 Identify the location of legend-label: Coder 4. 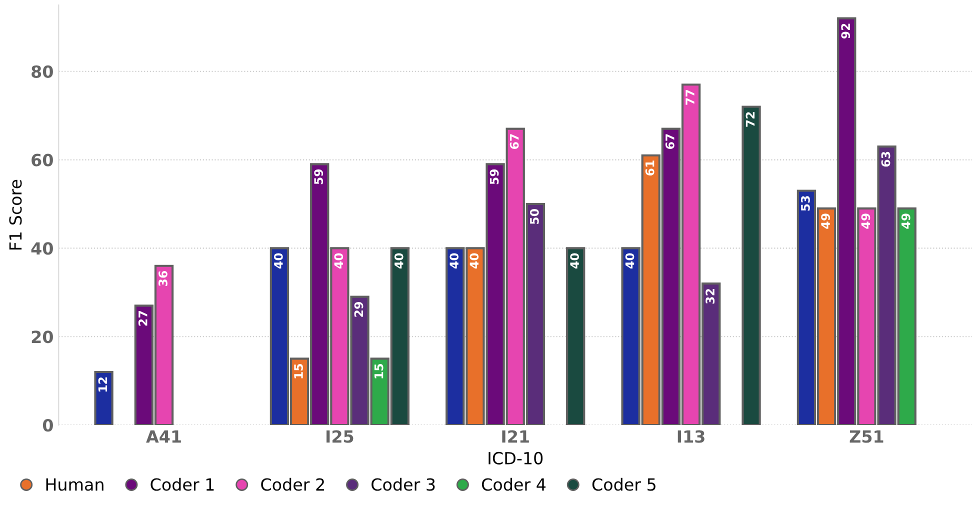
(514, 484).